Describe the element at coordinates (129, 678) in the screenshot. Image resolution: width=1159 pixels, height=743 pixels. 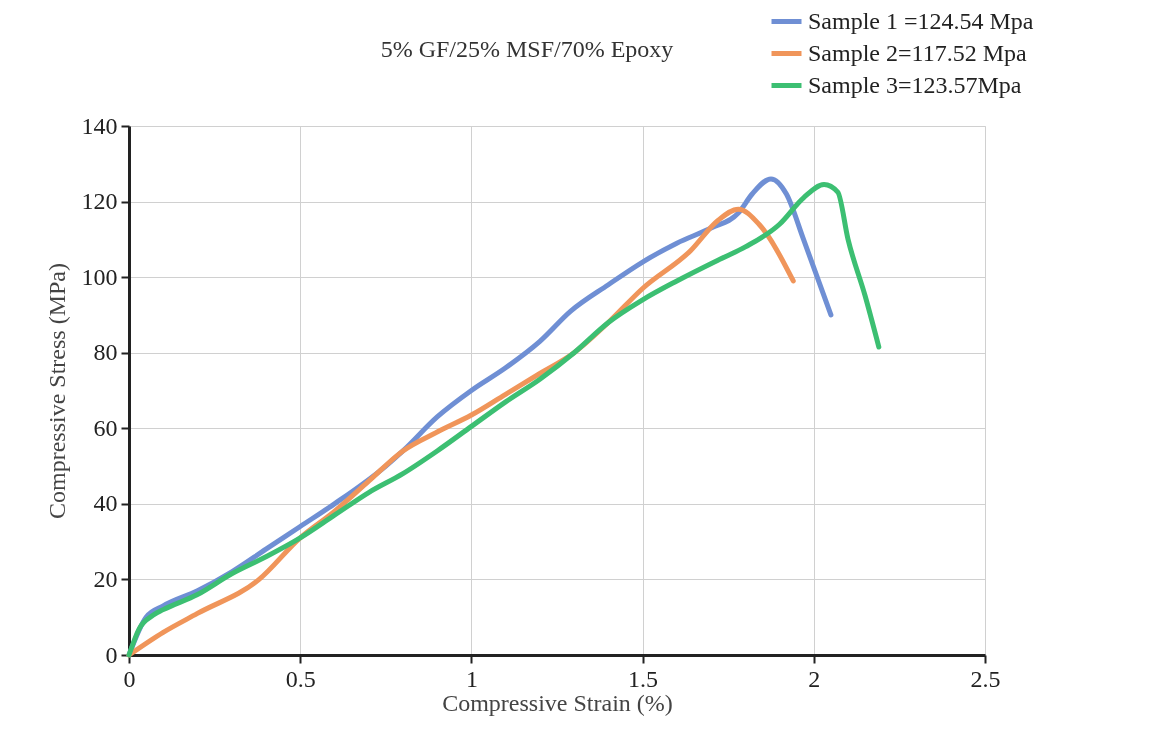
I see `x-tick-label: 0` at that location.